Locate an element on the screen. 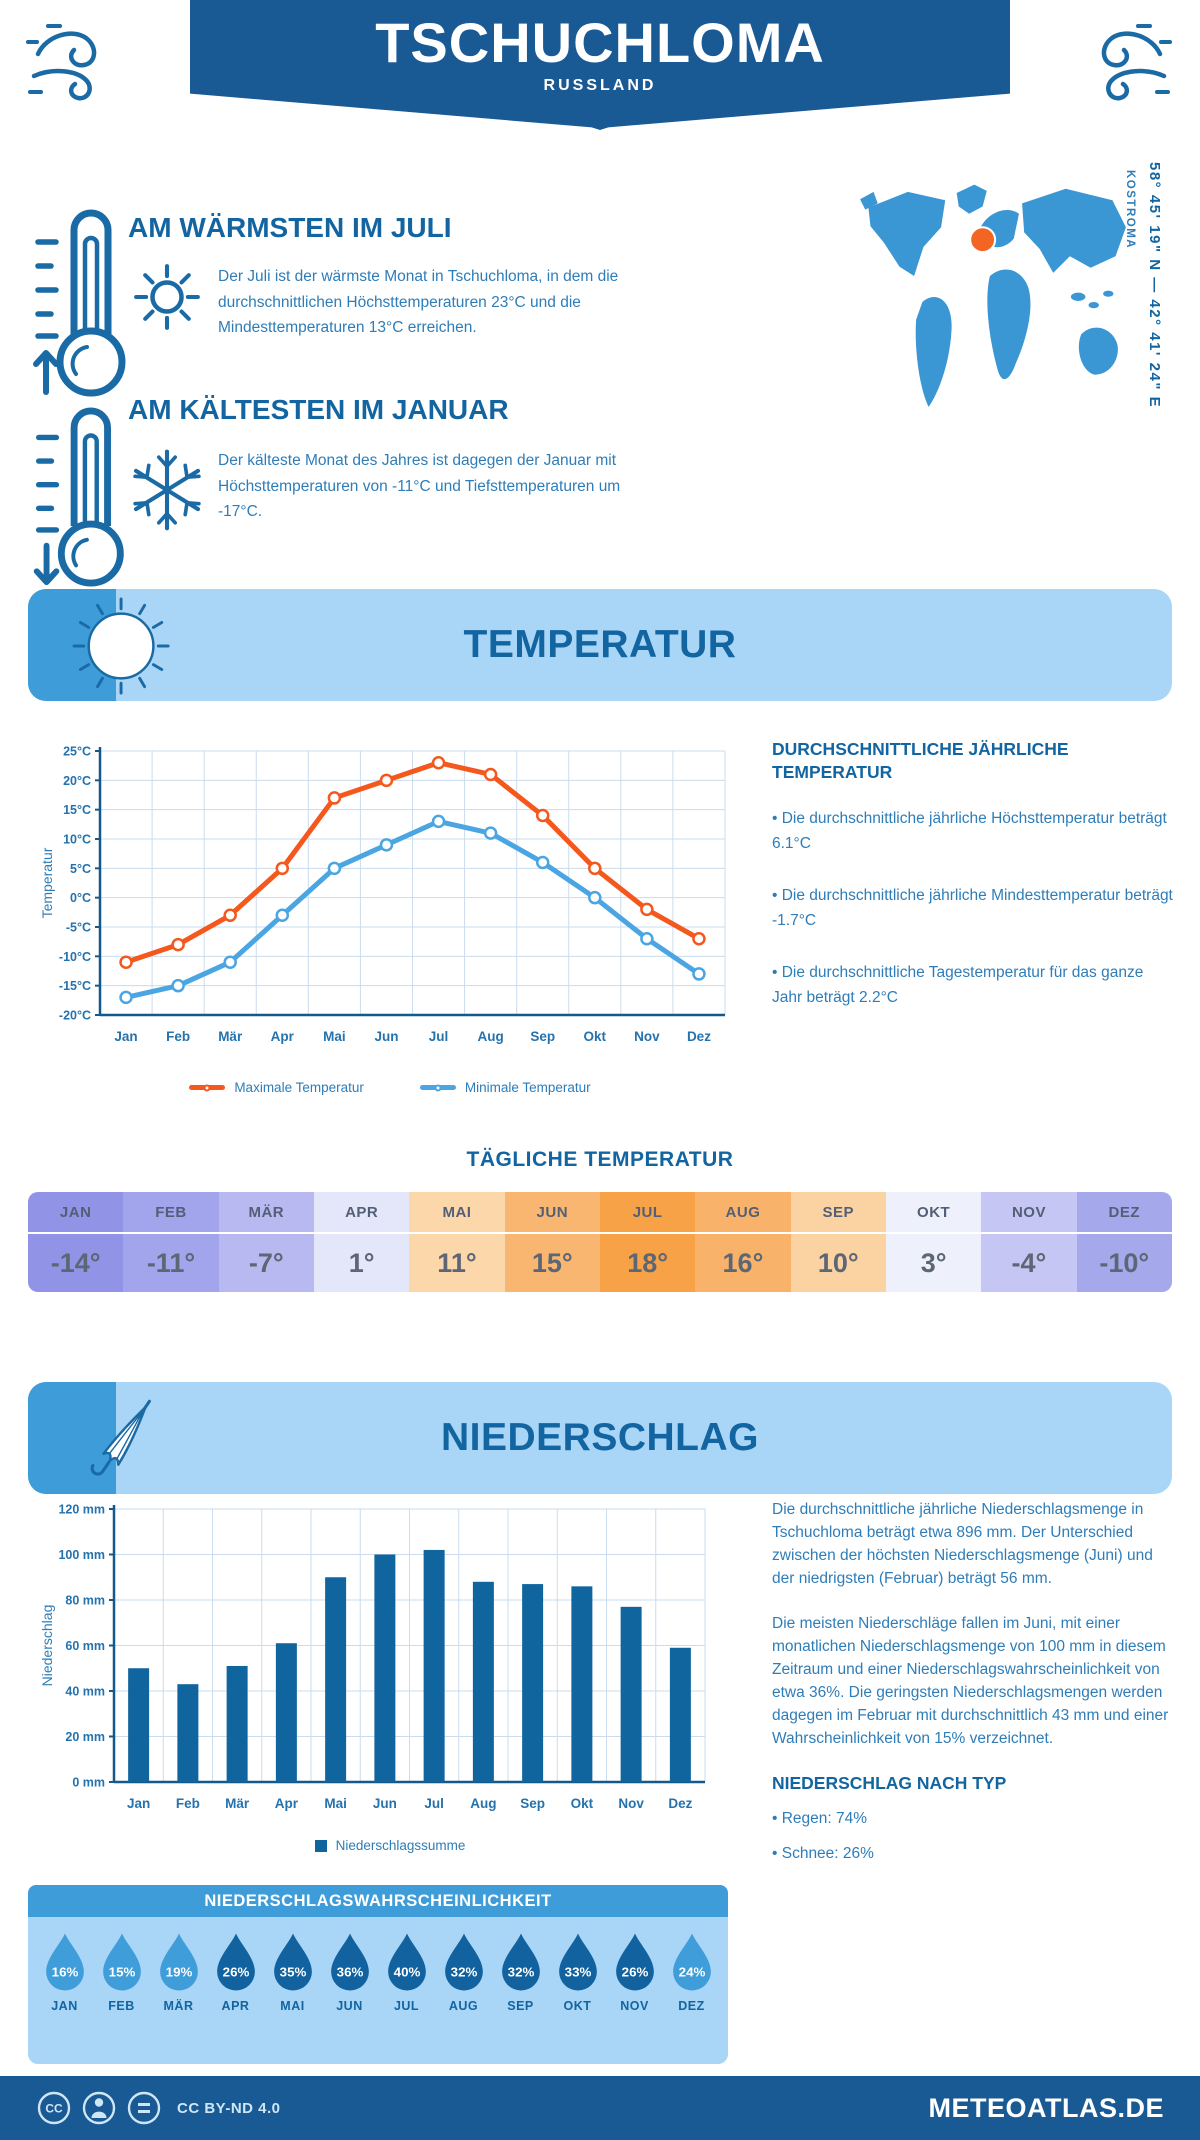  probability-value: 24% is located at coordinates (691, 1972).